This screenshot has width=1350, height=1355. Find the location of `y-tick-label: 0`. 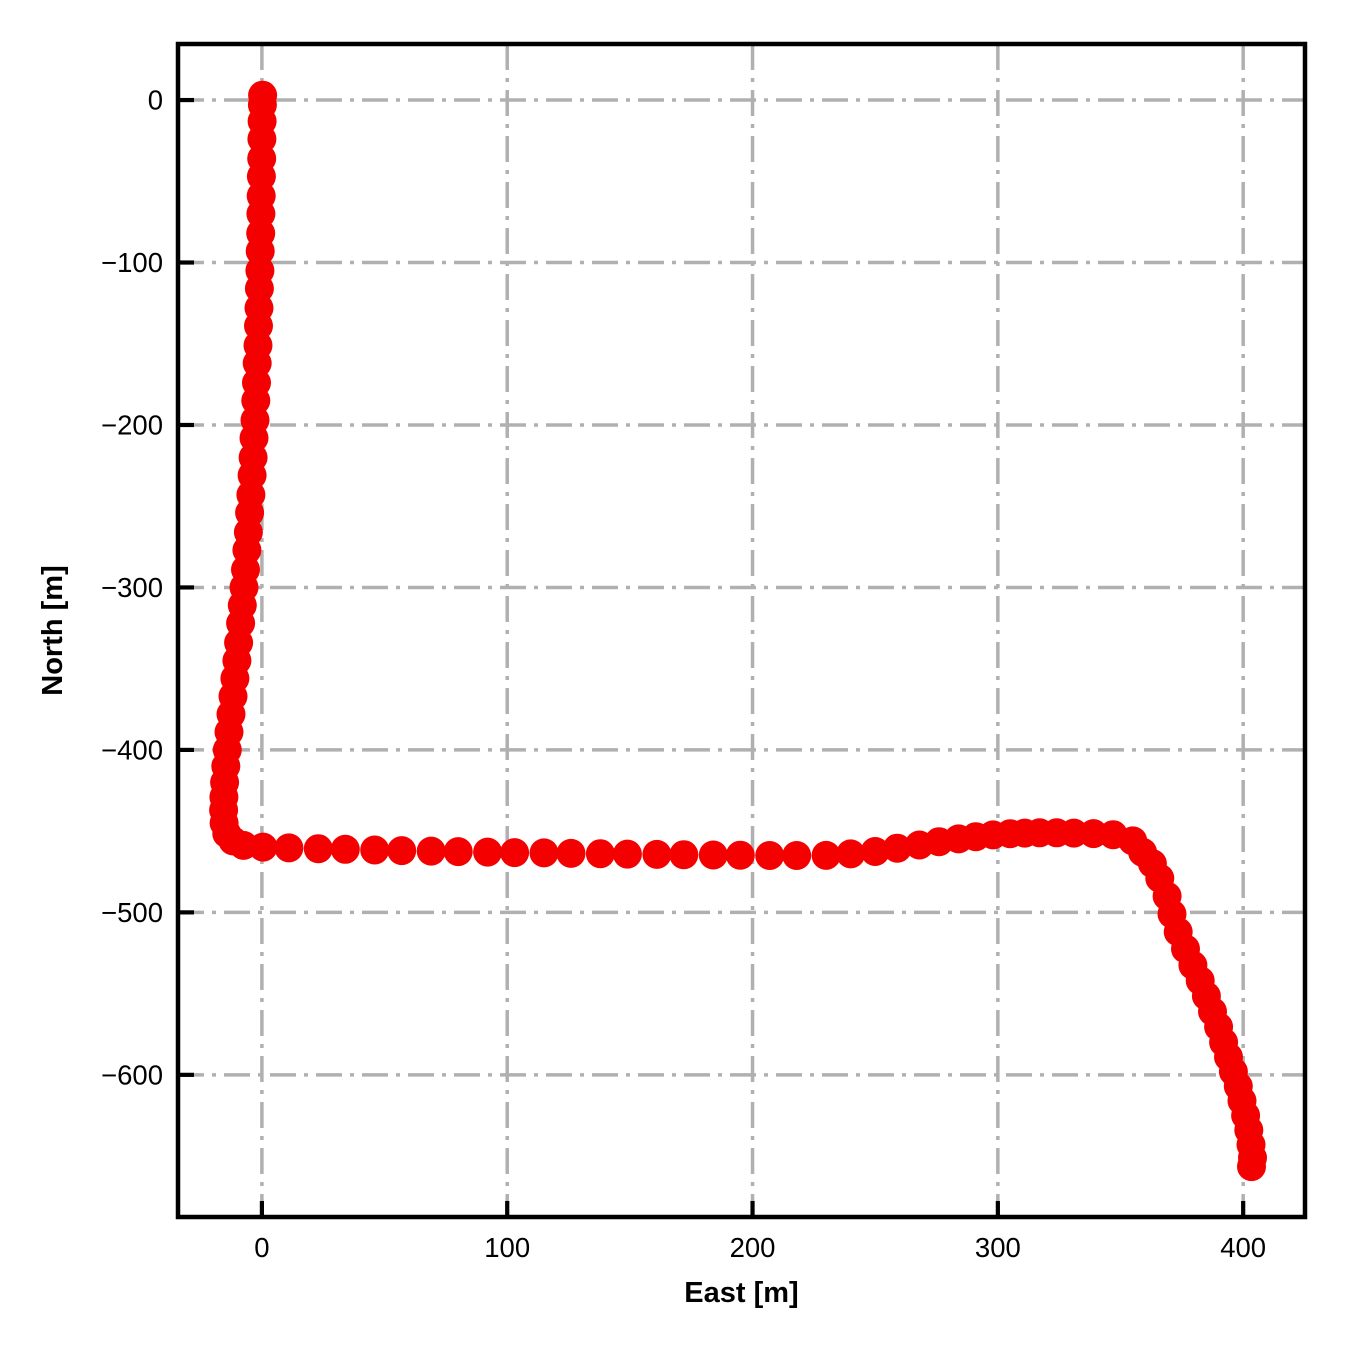

y-tick-label: 0 is located at coordinates (155, 100).